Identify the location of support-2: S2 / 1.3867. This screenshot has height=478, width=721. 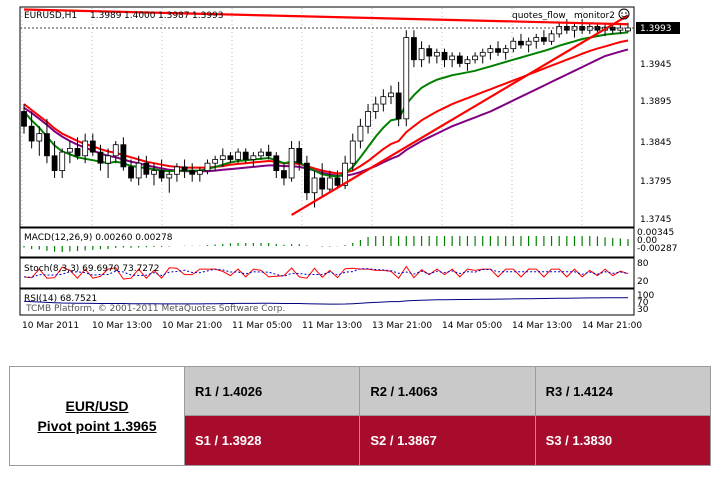
(447, 440).